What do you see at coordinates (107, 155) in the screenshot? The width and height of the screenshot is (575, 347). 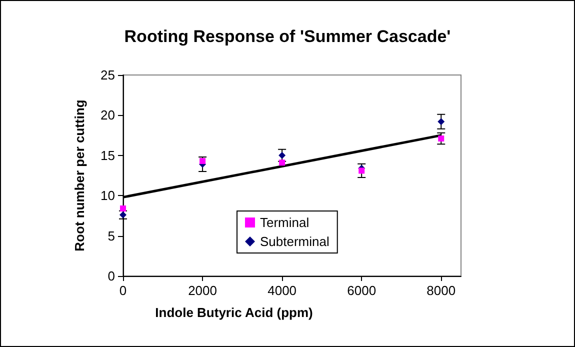 I see `y-tick-label: 15` at bounding box center [107, 155].